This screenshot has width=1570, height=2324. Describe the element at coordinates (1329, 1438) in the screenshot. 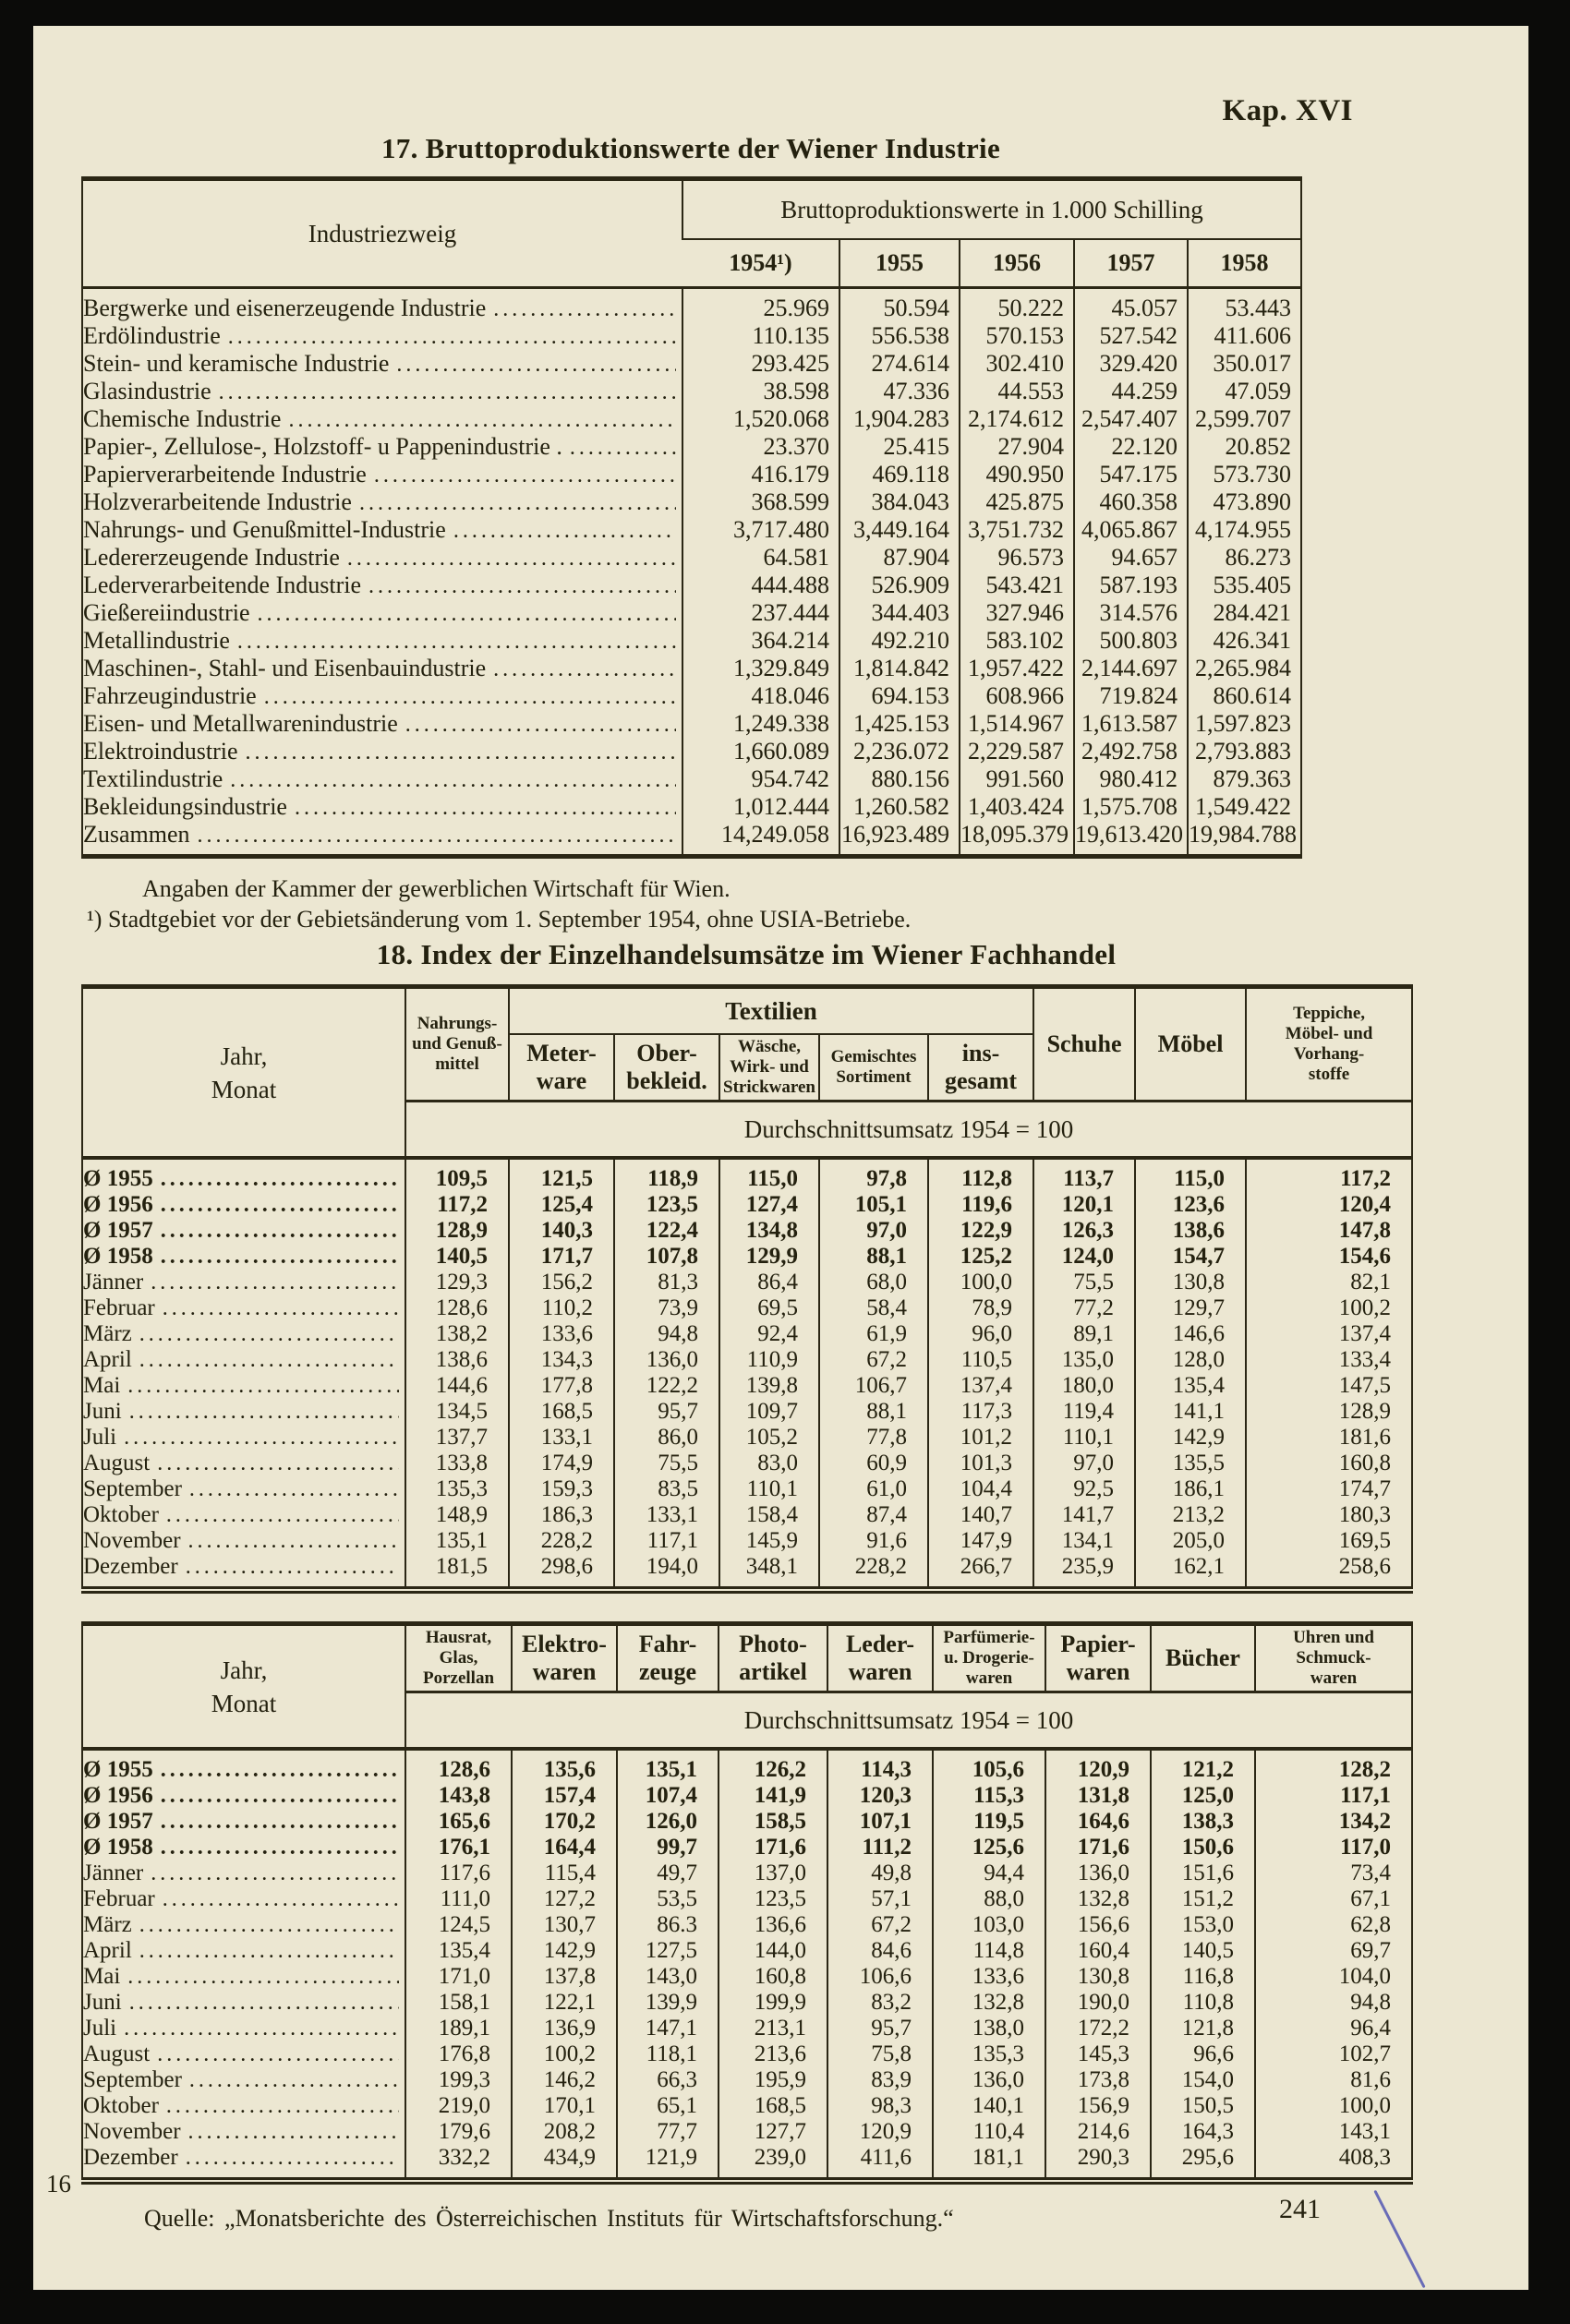

I see `cell-value: 181,6` at that location.